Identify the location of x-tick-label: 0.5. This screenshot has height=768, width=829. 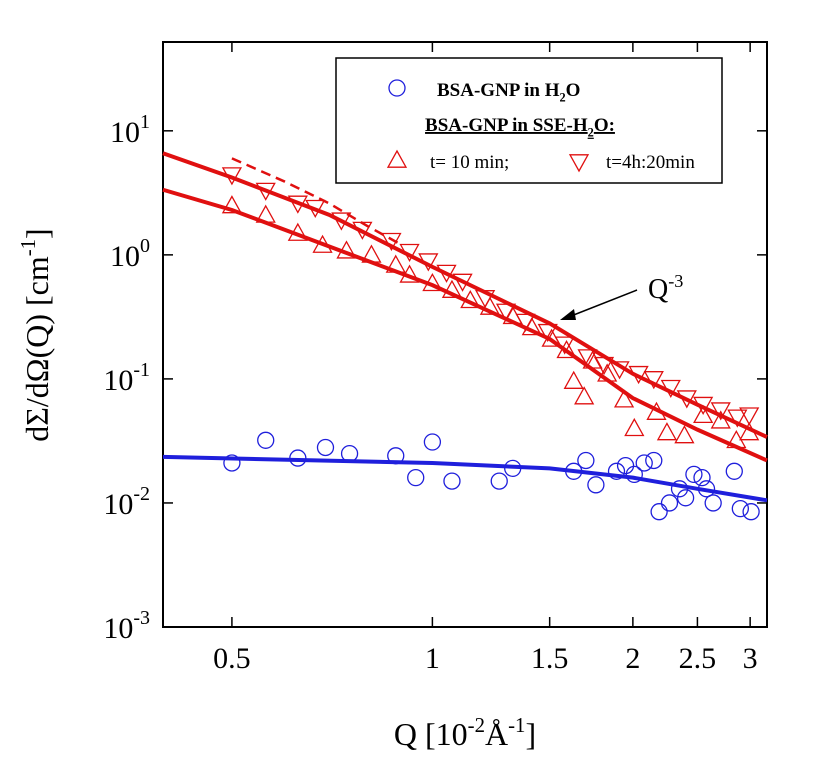
(232, 658).